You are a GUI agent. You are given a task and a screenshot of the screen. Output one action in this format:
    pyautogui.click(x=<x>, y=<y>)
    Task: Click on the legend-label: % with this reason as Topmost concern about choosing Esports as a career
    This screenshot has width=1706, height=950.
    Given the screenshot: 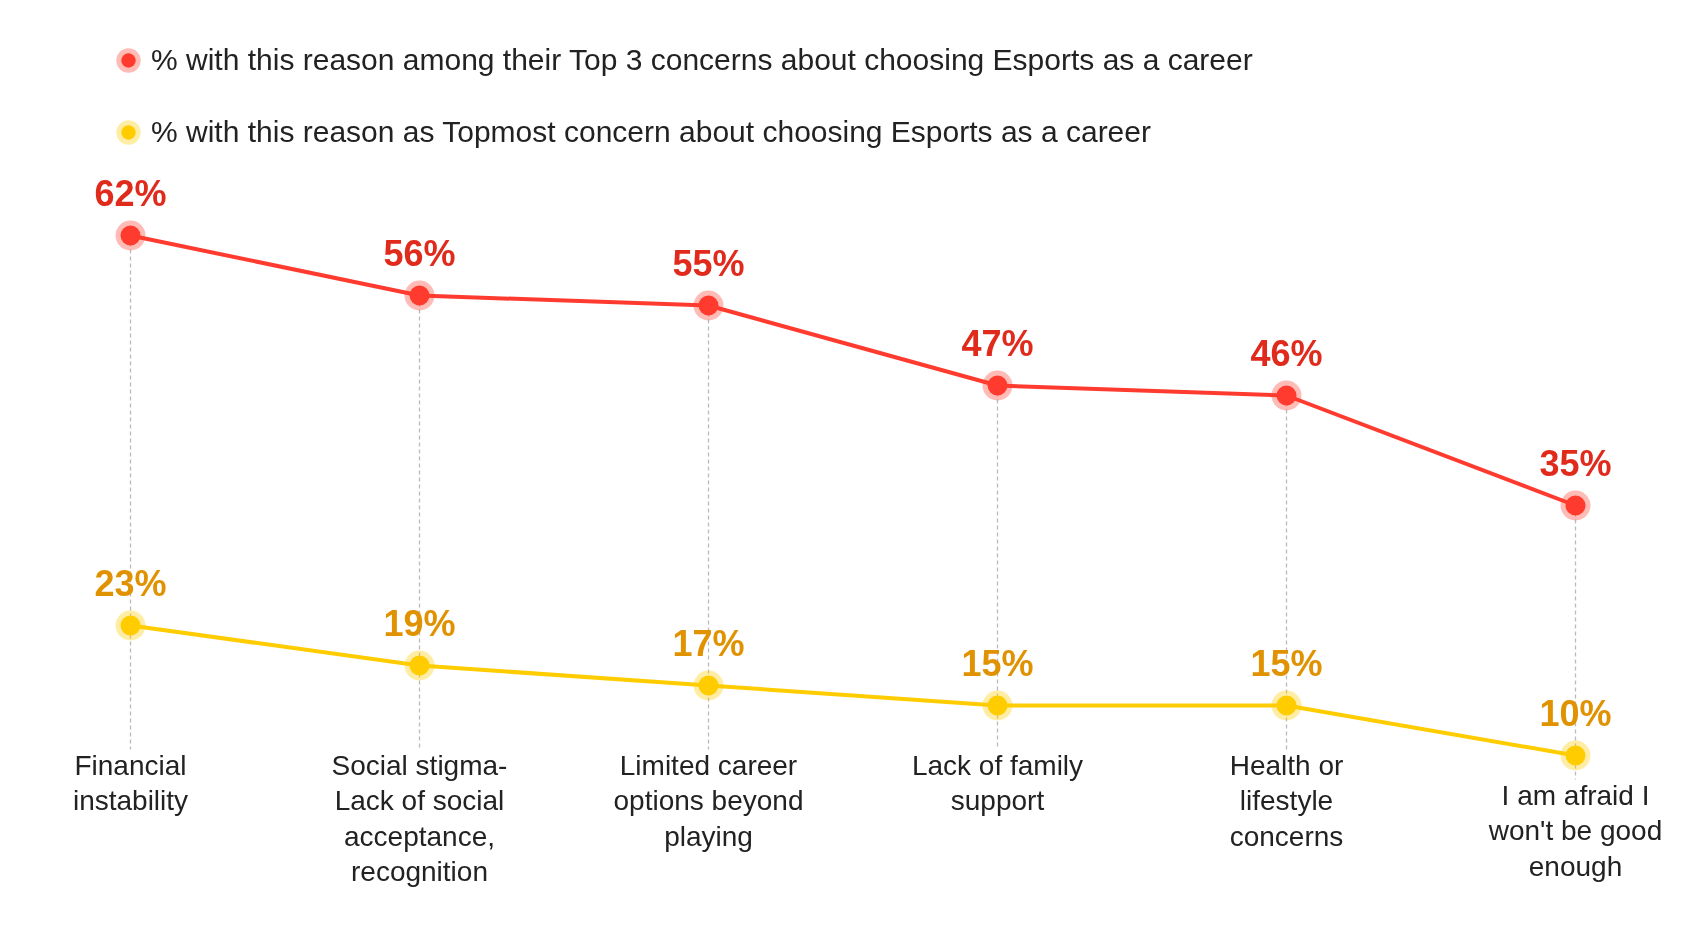 What is the action you would take?
    pyautogui.click(x=651, y=132)
    